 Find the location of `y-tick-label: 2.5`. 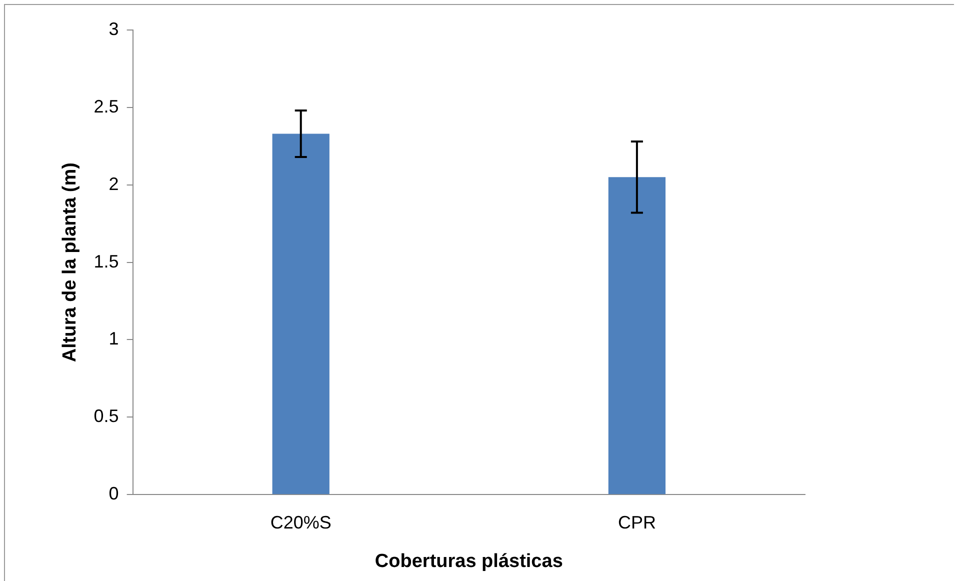

y-tick-label: 2.5 is located at coordinates (106, 106).